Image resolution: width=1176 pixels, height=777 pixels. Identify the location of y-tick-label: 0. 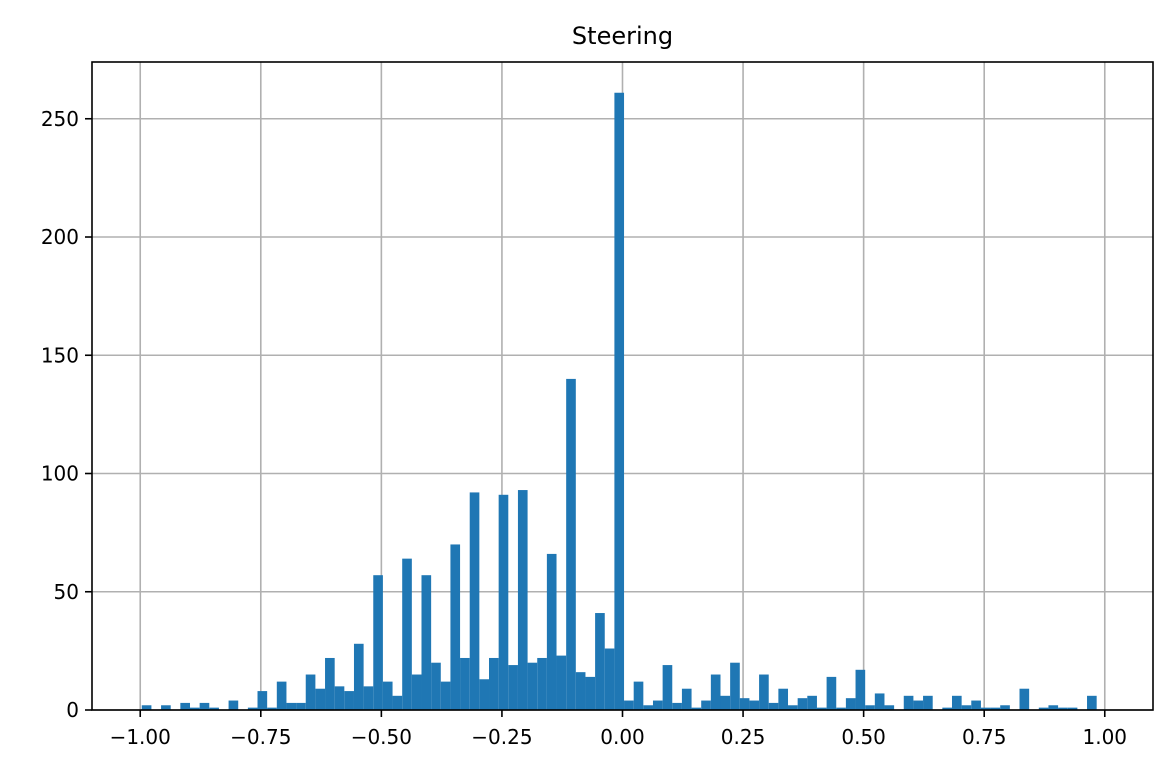
(72, 710).